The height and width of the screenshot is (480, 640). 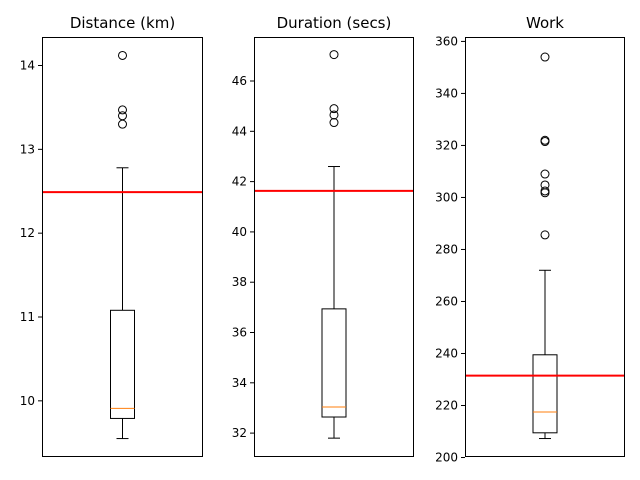 What do you see at coordinates (446, 353) in the screenshot?
I see `y-tick-label: 240` at bounding box center [446, 353].